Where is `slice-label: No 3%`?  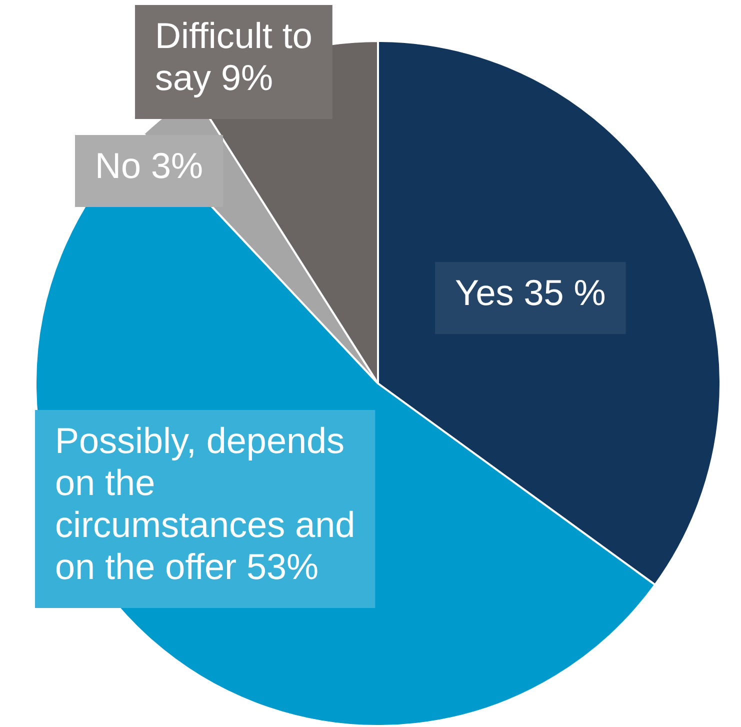 slice-label: No 3% is located at coordinates (149, 165).